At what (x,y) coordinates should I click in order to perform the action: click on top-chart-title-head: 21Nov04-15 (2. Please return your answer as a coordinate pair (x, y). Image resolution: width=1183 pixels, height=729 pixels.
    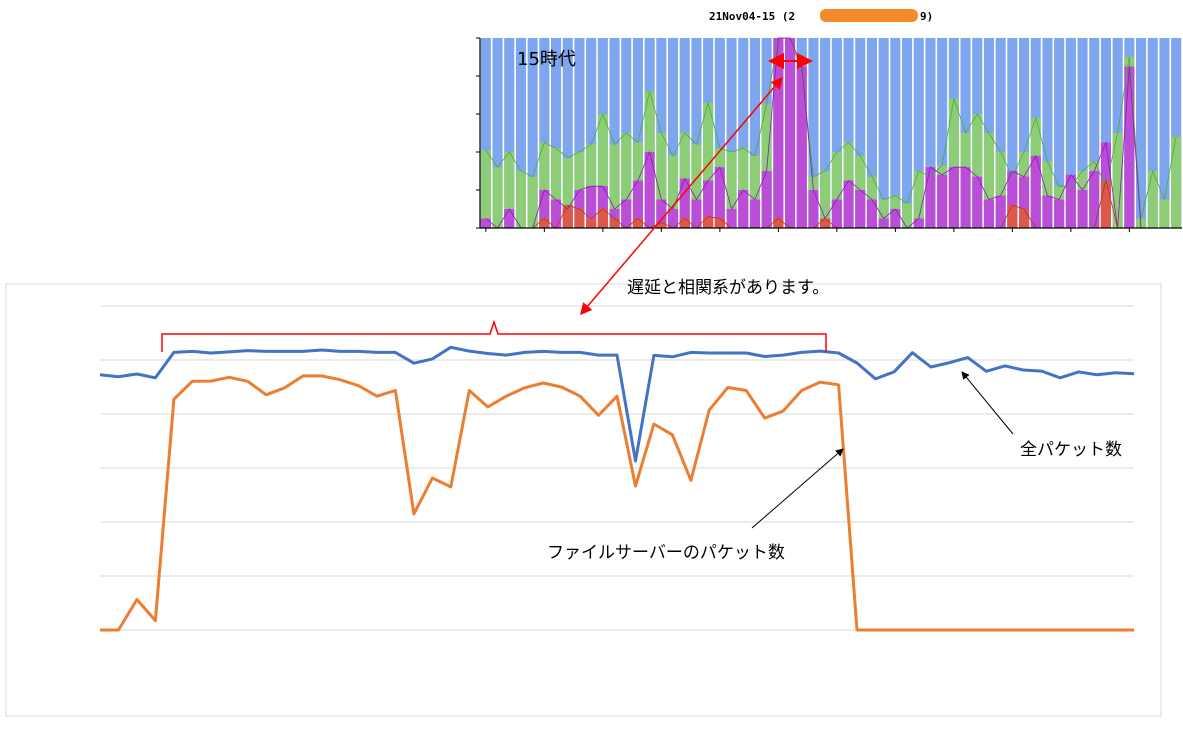
    Looking at the image, I should click on (752, 16).